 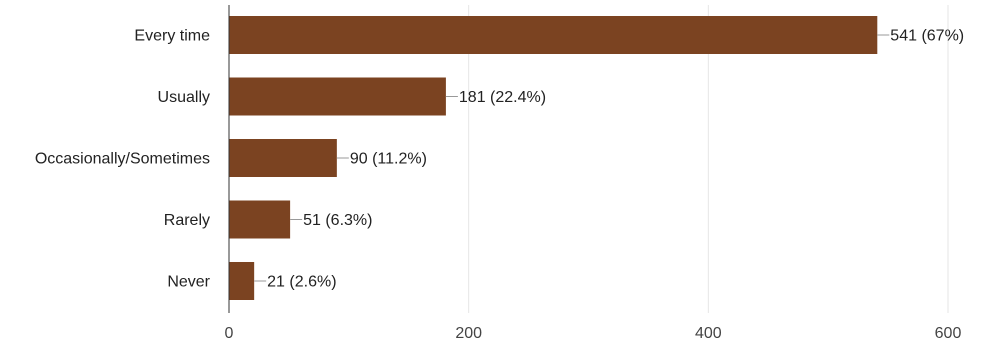 I want to click on data-label: 541 (67%), so click(x=927, y=36).